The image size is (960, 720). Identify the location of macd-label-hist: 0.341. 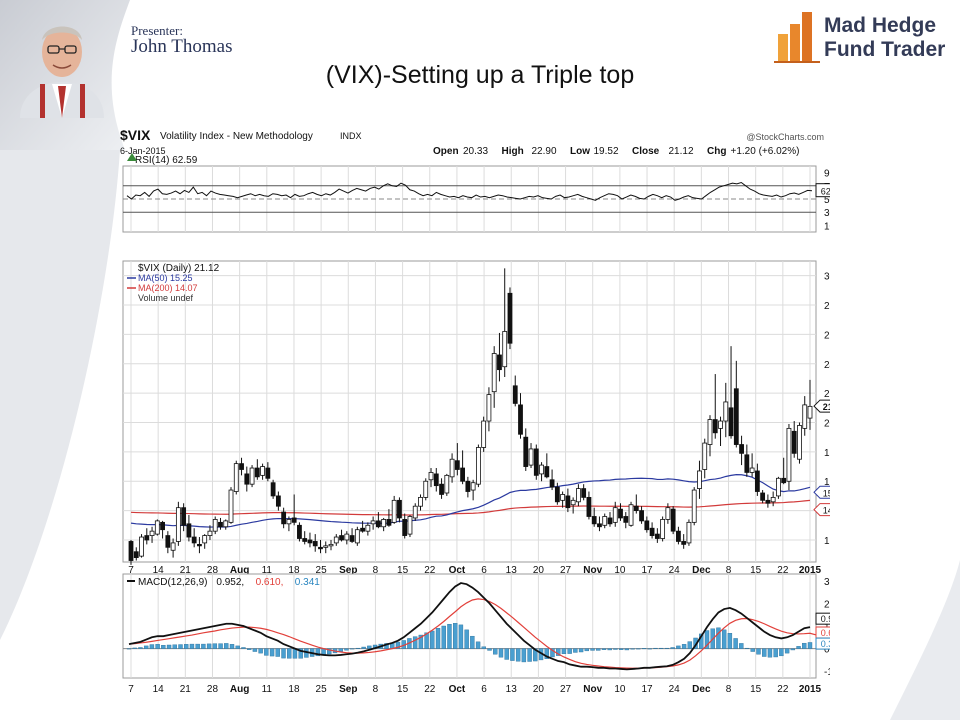
(307, 582).